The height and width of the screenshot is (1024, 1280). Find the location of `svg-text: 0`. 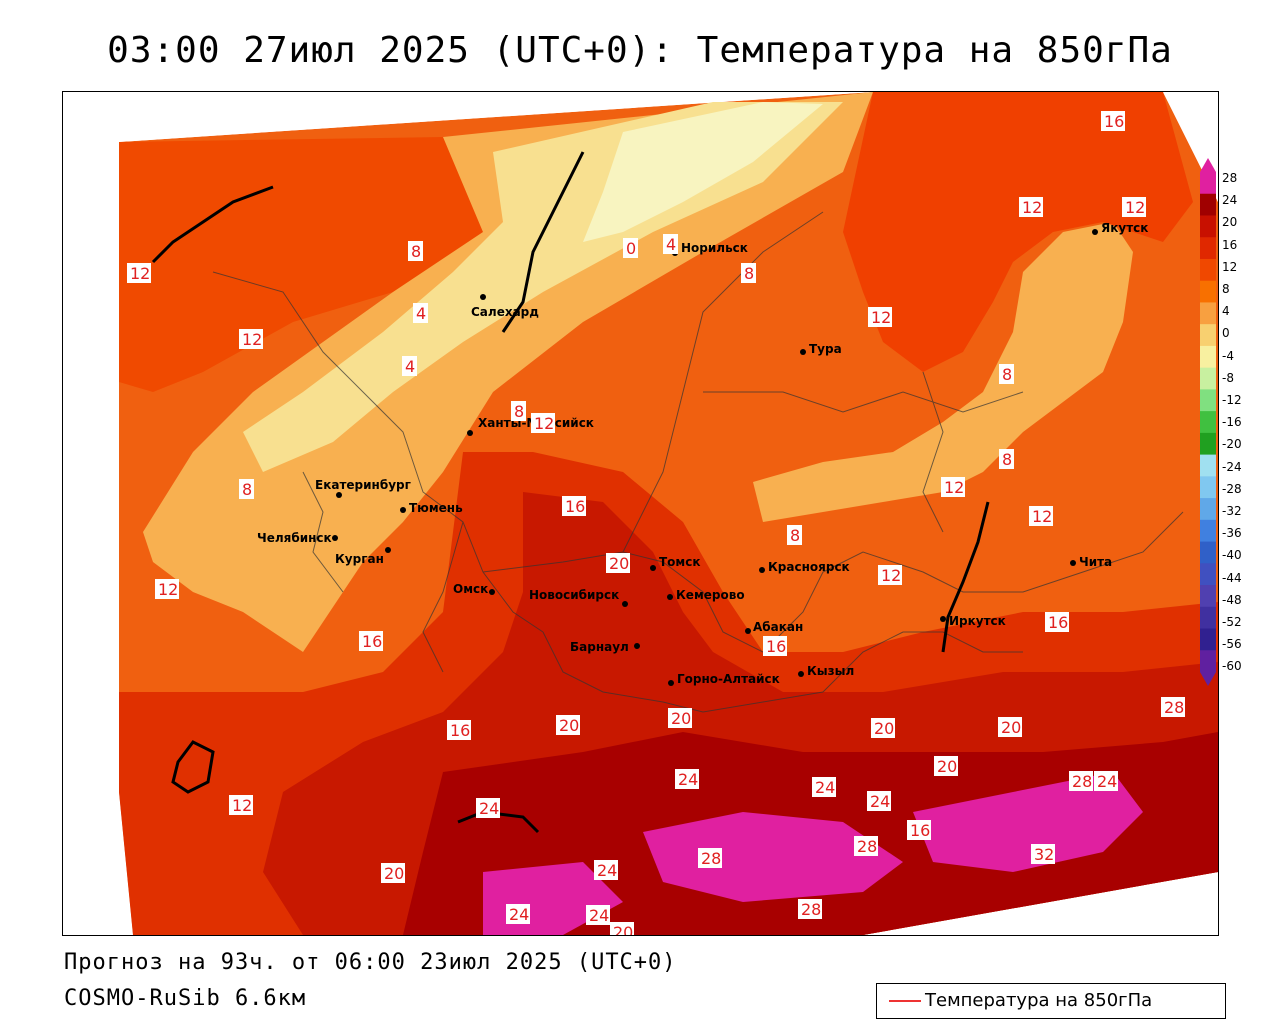

svg-text: 0 is located at coordinates (631, 248).